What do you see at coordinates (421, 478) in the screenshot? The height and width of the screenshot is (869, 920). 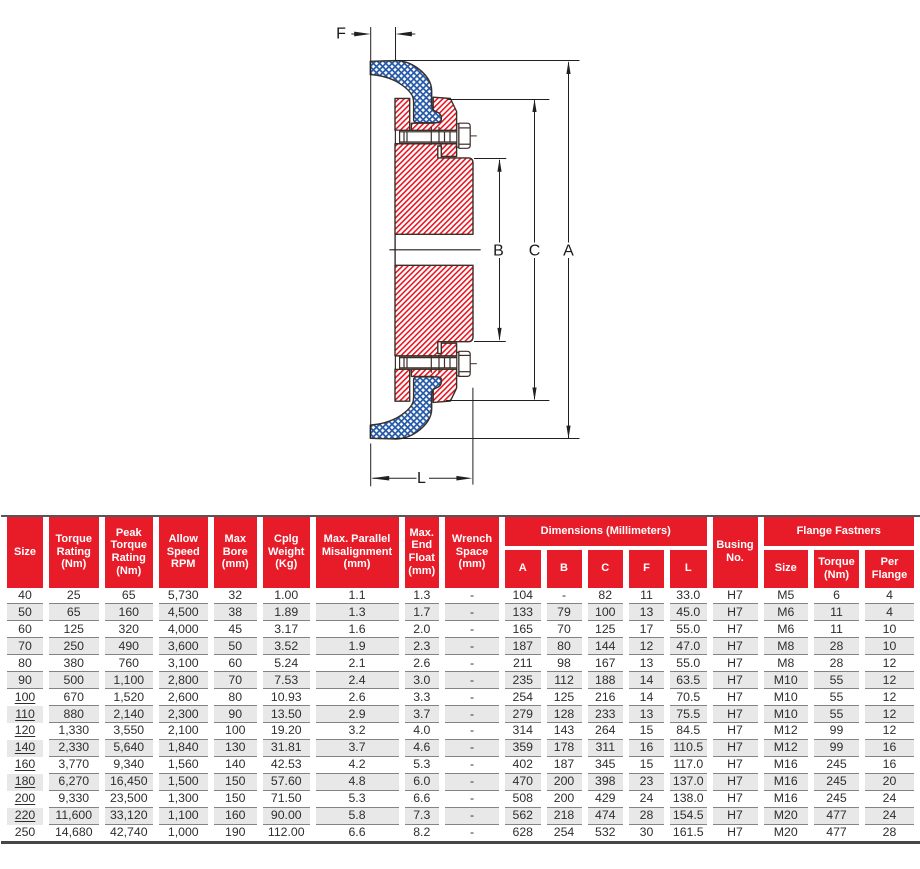 I see `svg-text: L` at bounding box center [421, 478].